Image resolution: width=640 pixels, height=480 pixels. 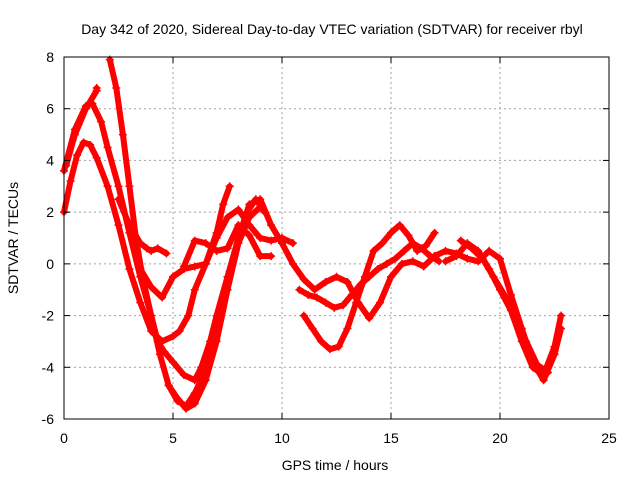 What do you see at coordinates (50, 264) in the screenshot?
I see `y-tick-label: 0` at bounding box center [50, 264].